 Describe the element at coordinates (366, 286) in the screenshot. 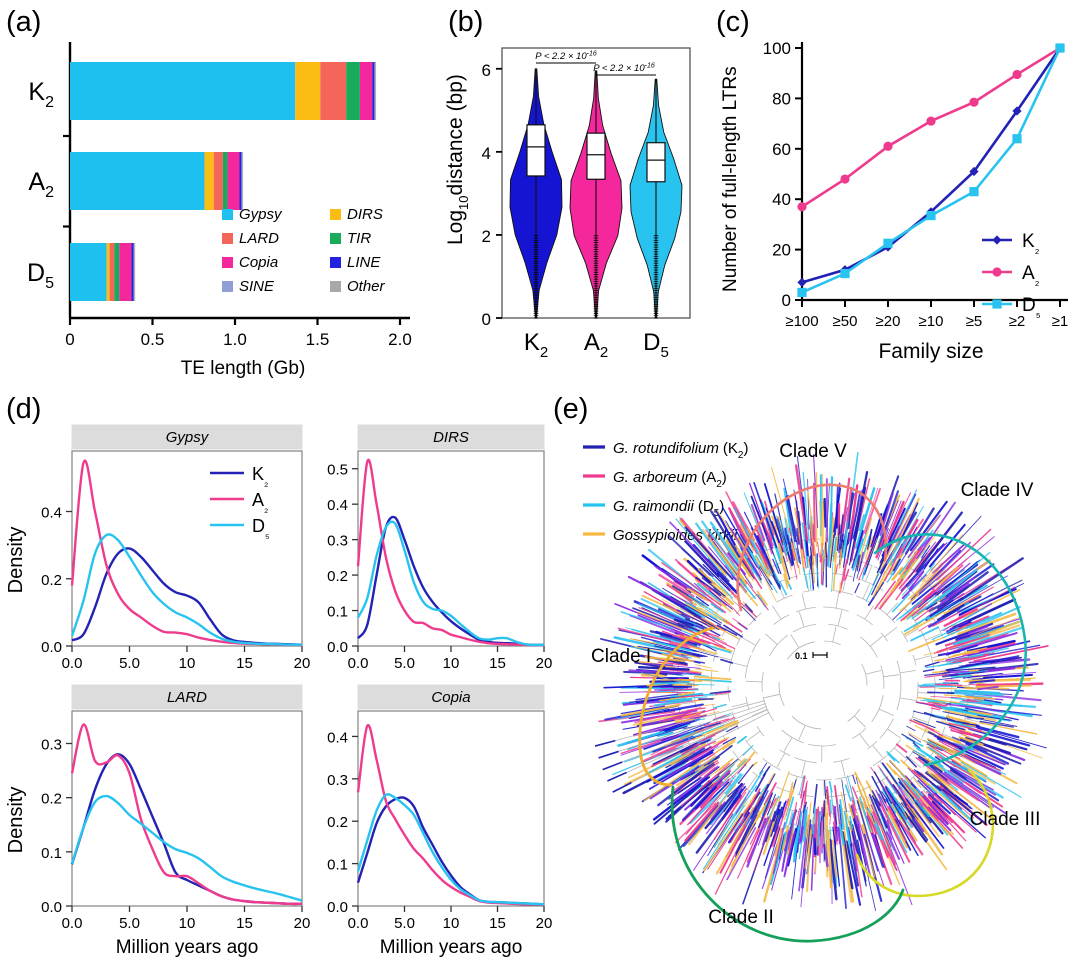

I see `svg-text: Other` at that location.